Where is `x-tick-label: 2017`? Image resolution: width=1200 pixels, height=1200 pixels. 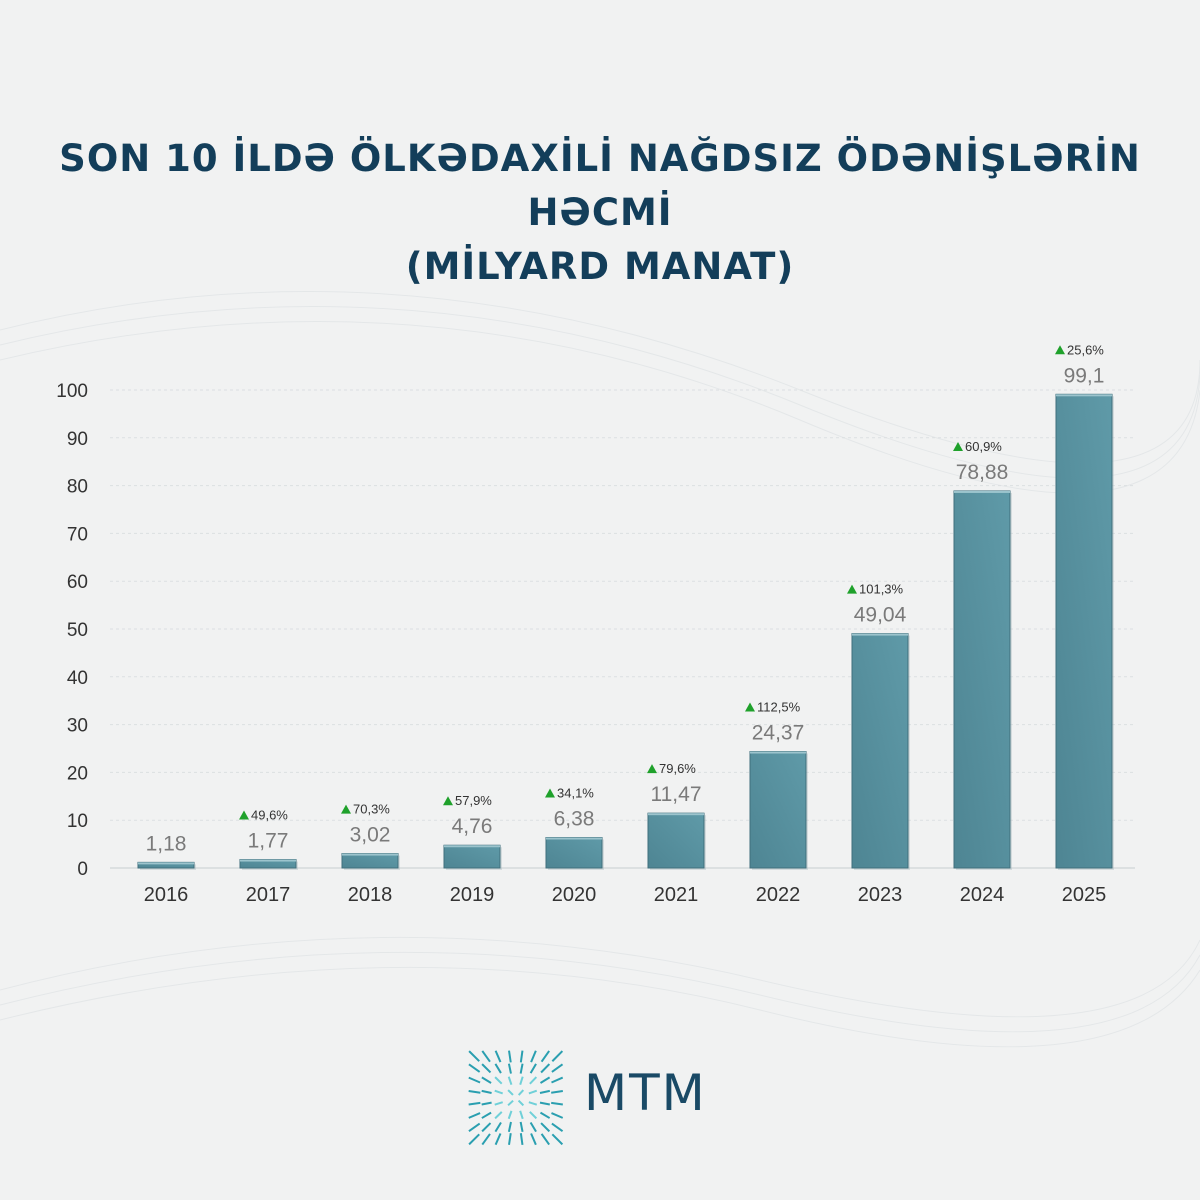 x-tick-label: 2017 is located at coordinates (268, 895).